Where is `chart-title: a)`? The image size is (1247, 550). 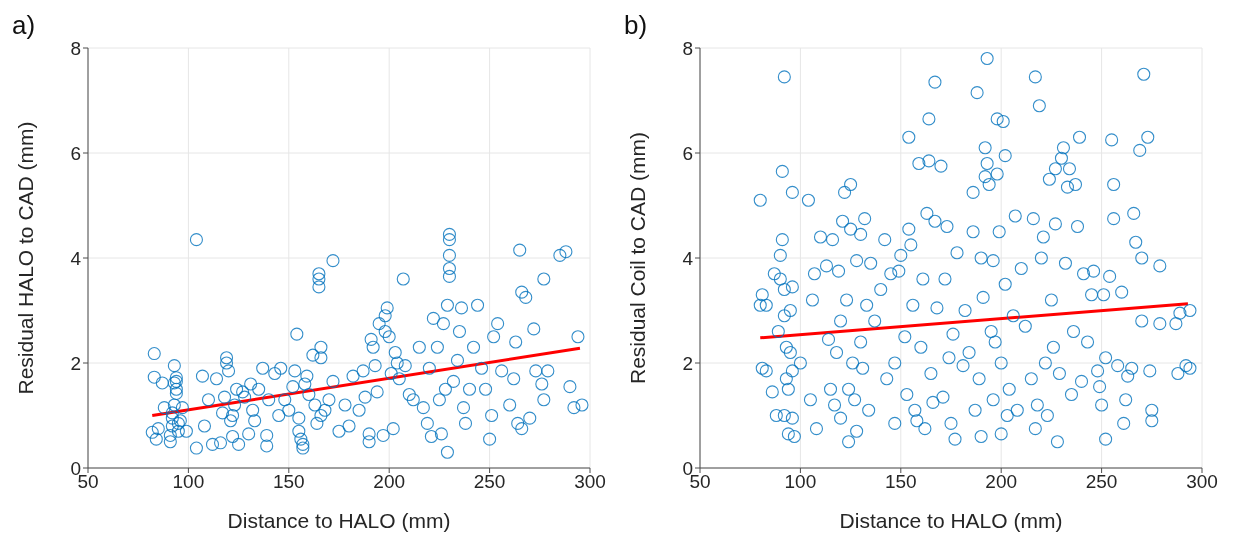
chart-title: a) is located at coordinates (24, 25).